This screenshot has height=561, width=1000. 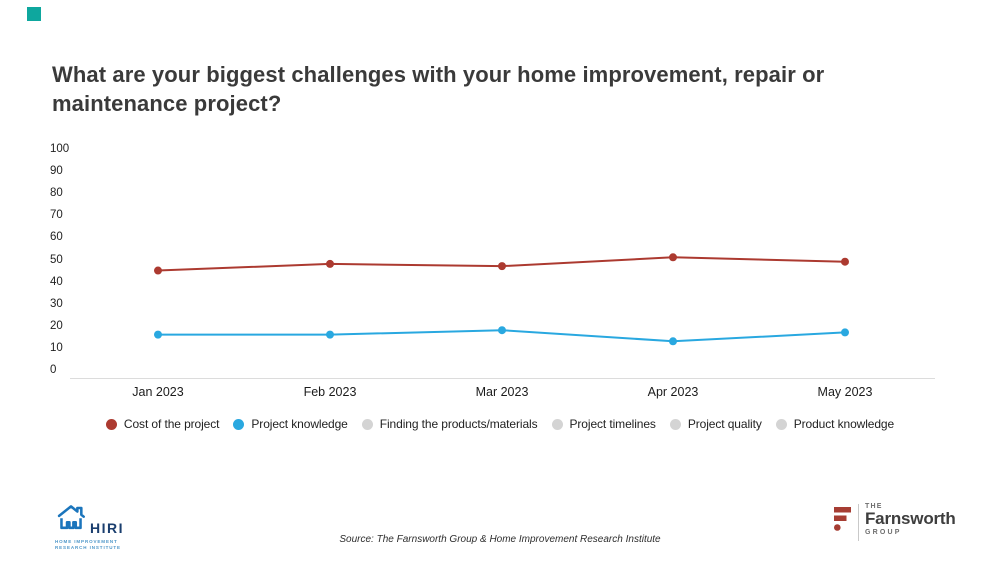 What do you see at coordinates (56, 237) in the screenshot?
I see `y-tick-label: 60` at bounding box center [56, 237].